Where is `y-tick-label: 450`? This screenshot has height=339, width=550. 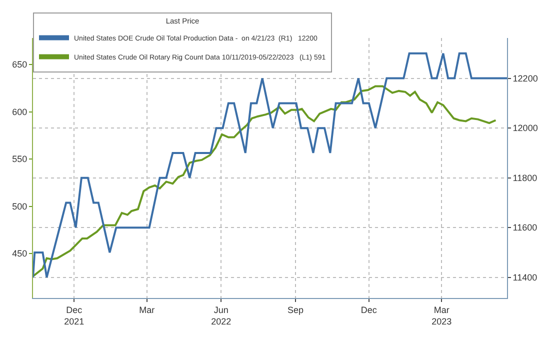
y-tick-label: 450 is located at coordinates (20, 253).